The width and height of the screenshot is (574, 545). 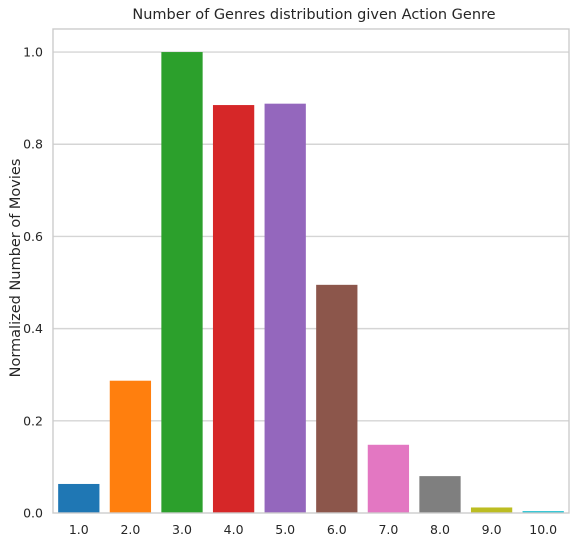 I want to click on bar-8.0, so click(x=440, y=494).